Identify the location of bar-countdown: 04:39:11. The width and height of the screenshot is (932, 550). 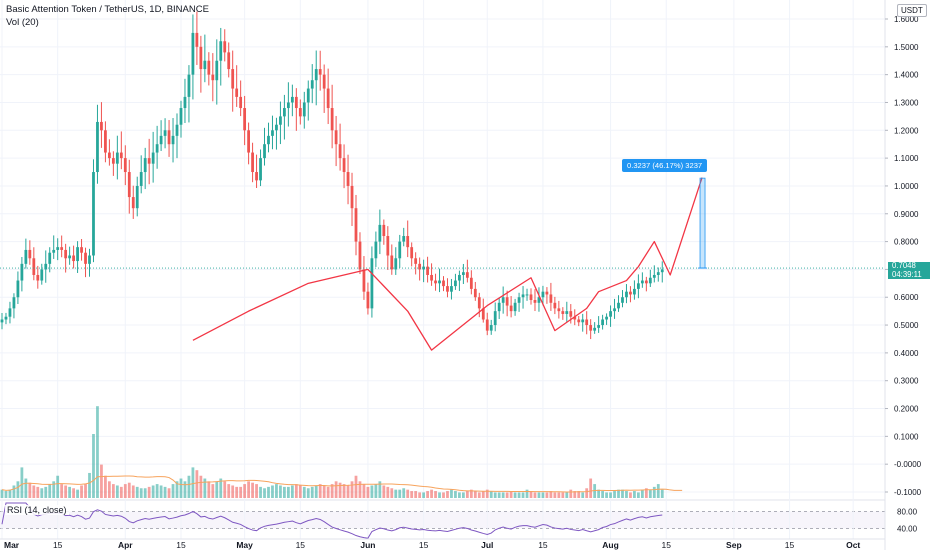
(907, 274).